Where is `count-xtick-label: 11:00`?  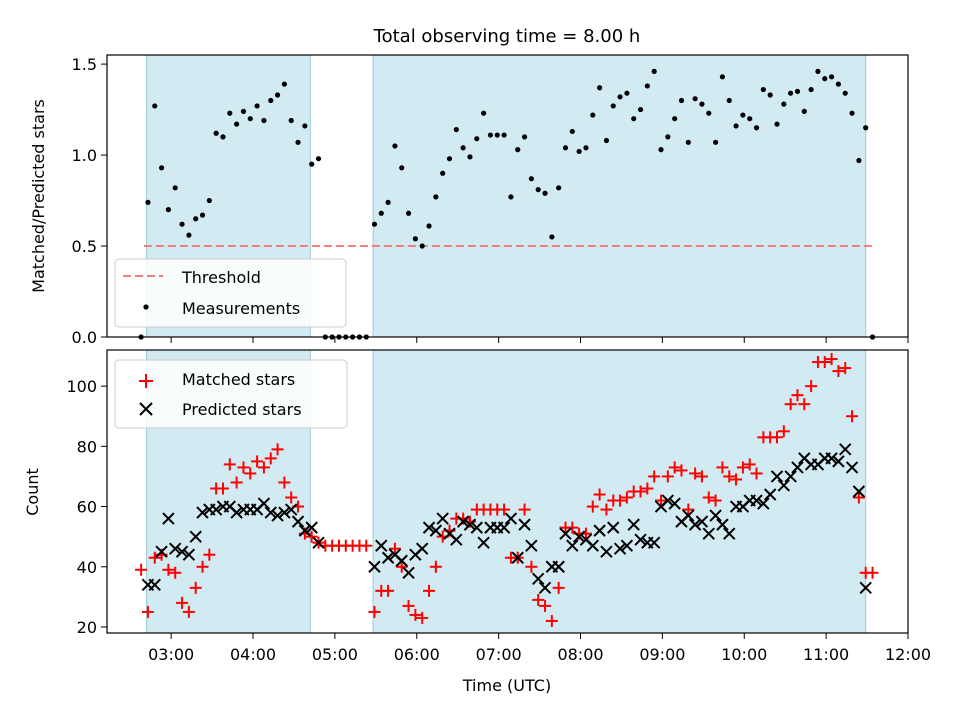
count-xtick-label: 11:00 is located at coordinates (826, 654).